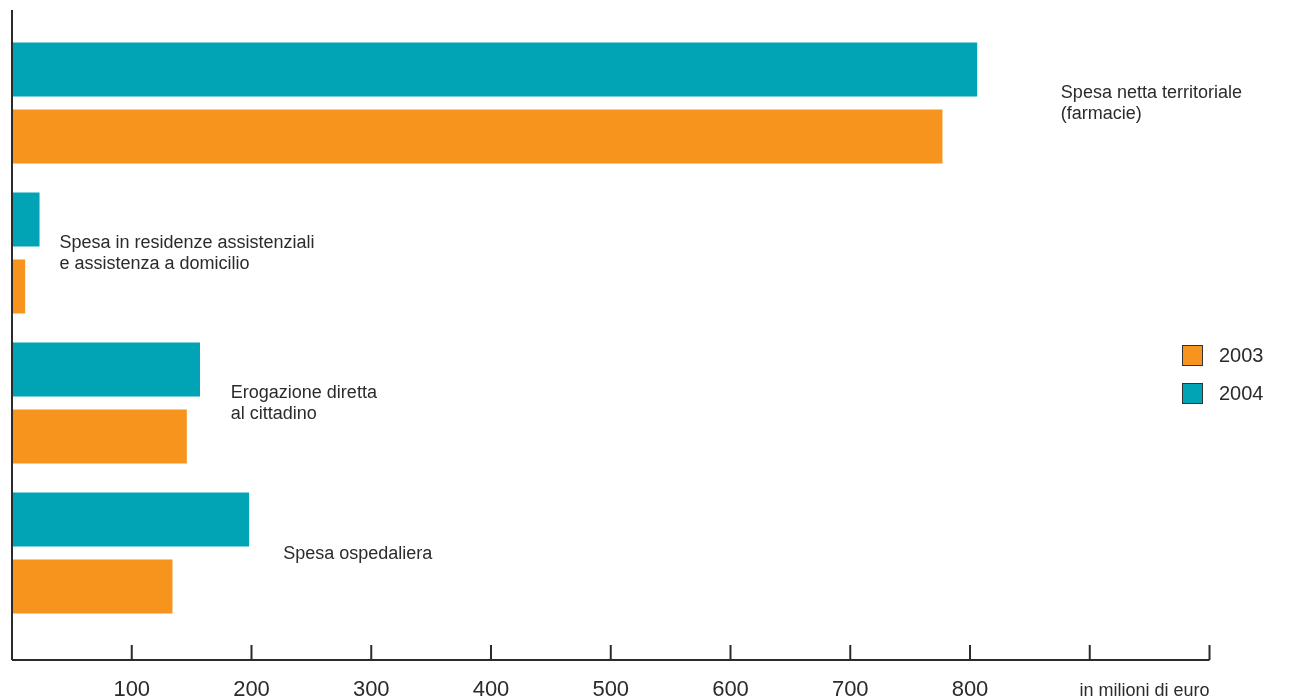  I want to click on x-tick-label: 300, so click(371, 688).